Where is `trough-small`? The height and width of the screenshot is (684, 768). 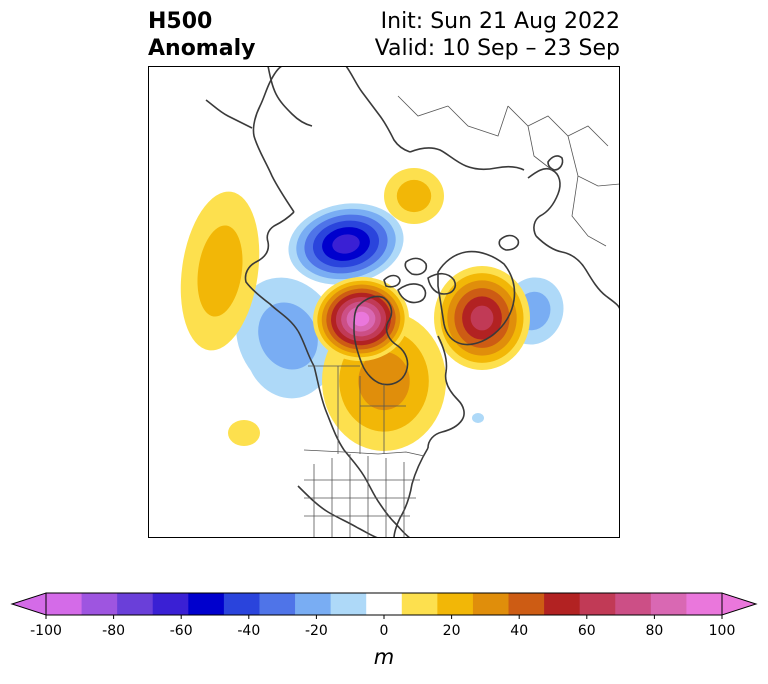
trough-small is located at coordinates (478, 418).